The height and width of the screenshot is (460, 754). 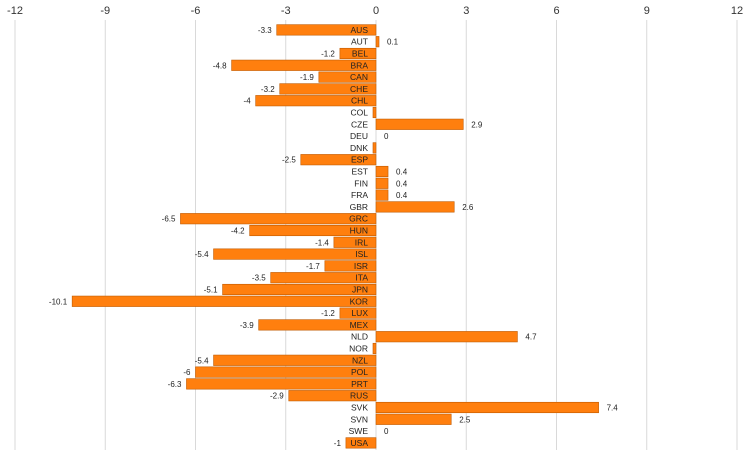 I want to click on category-label: KOR, so click(x=359, y=301).